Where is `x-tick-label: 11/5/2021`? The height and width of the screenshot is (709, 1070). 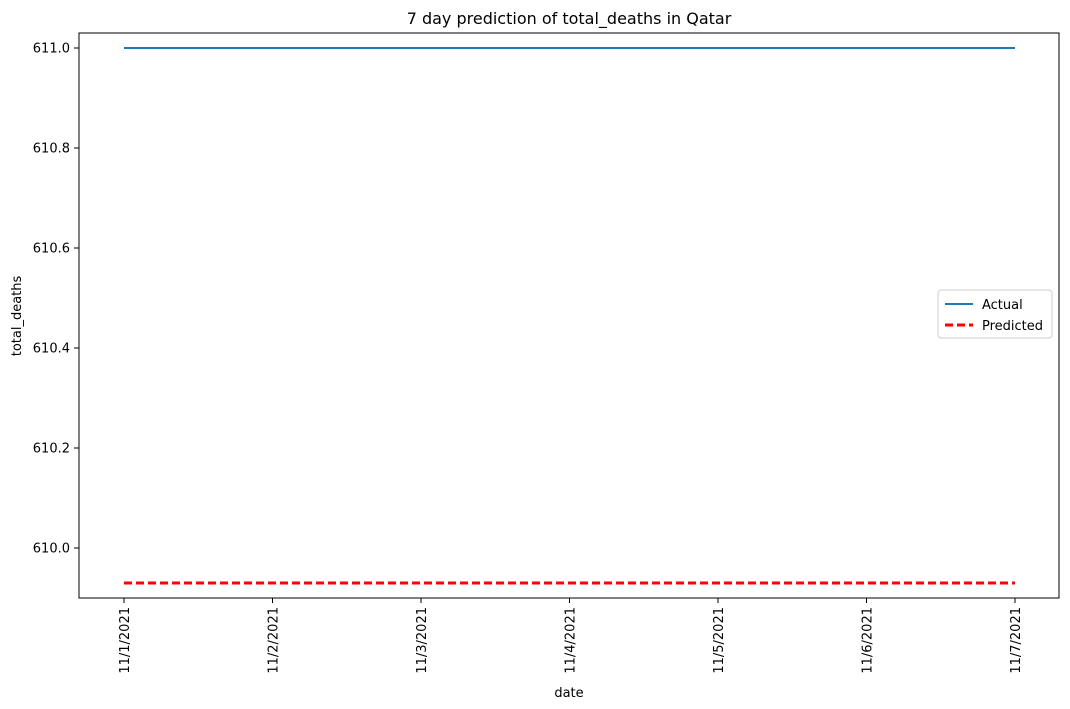 x-tick-label: 11/5/2021 is located at coordinates (719, 640).